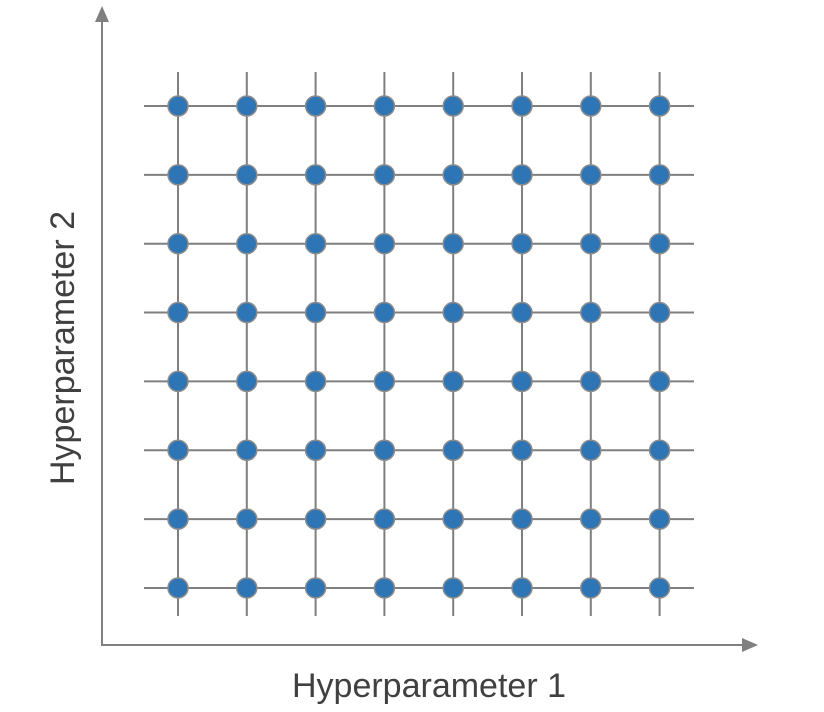  I want to click on x-axis-label: Hyperparameter 1, so click(429, 686).